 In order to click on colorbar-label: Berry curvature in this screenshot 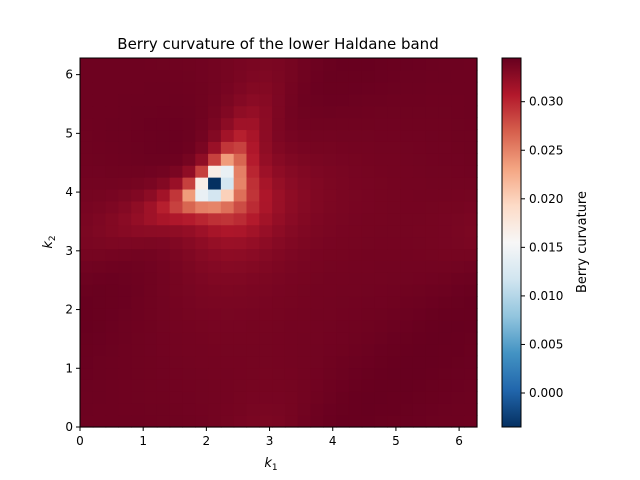, I will do `click(582, 242)`.